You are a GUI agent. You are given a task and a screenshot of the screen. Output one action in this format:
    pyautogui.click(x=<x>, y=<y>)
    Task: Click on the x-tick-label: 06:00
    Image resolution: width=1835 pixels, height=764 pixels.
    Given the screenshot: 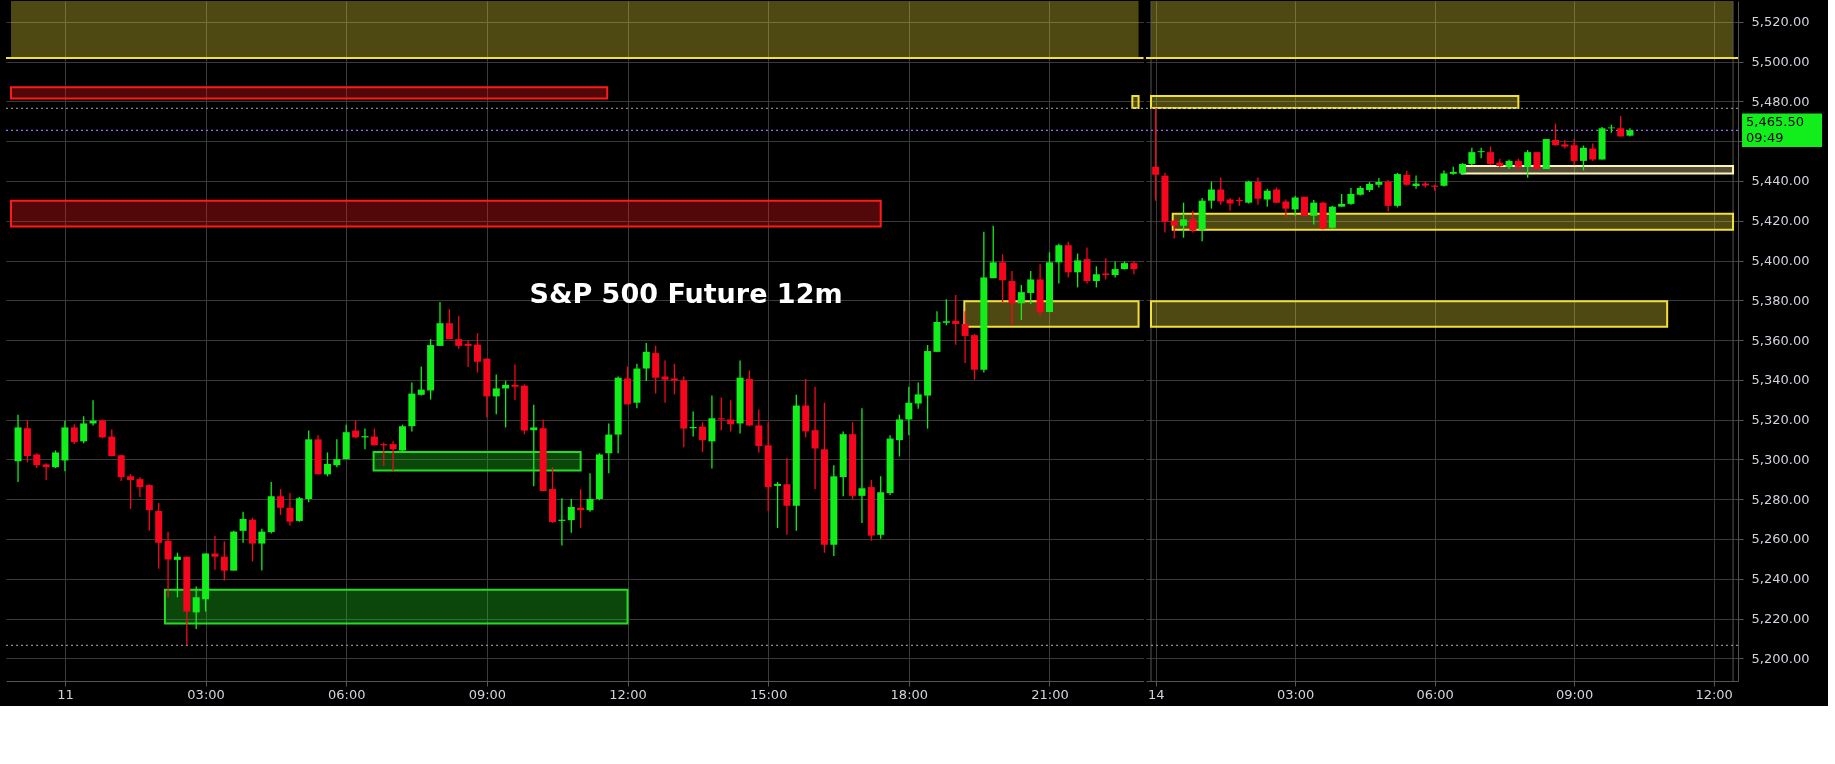 What is the action you would take?
    pyautogui.click(x=1435, y=694)
    